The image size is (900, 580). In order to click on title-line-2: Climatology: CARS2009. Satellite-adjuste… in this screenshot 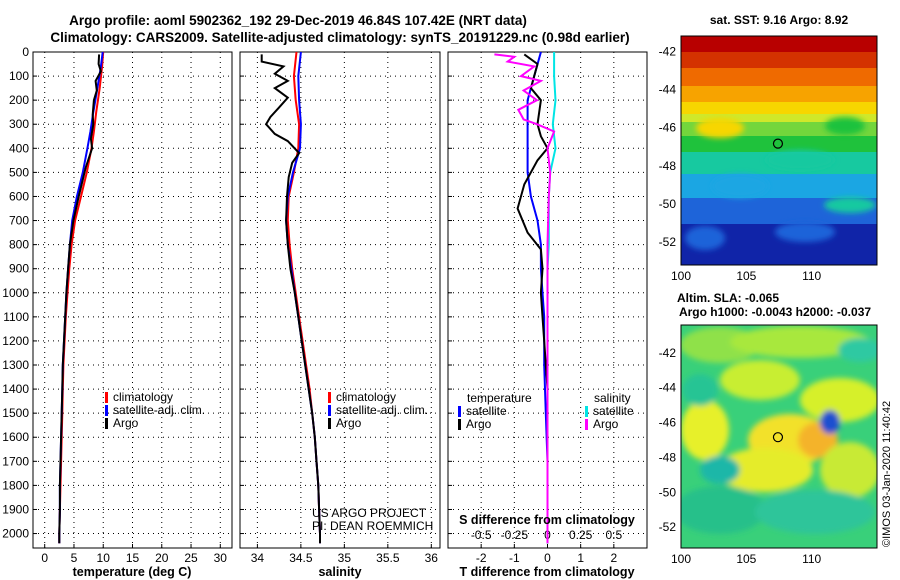, I will do `click(339, 37)`.